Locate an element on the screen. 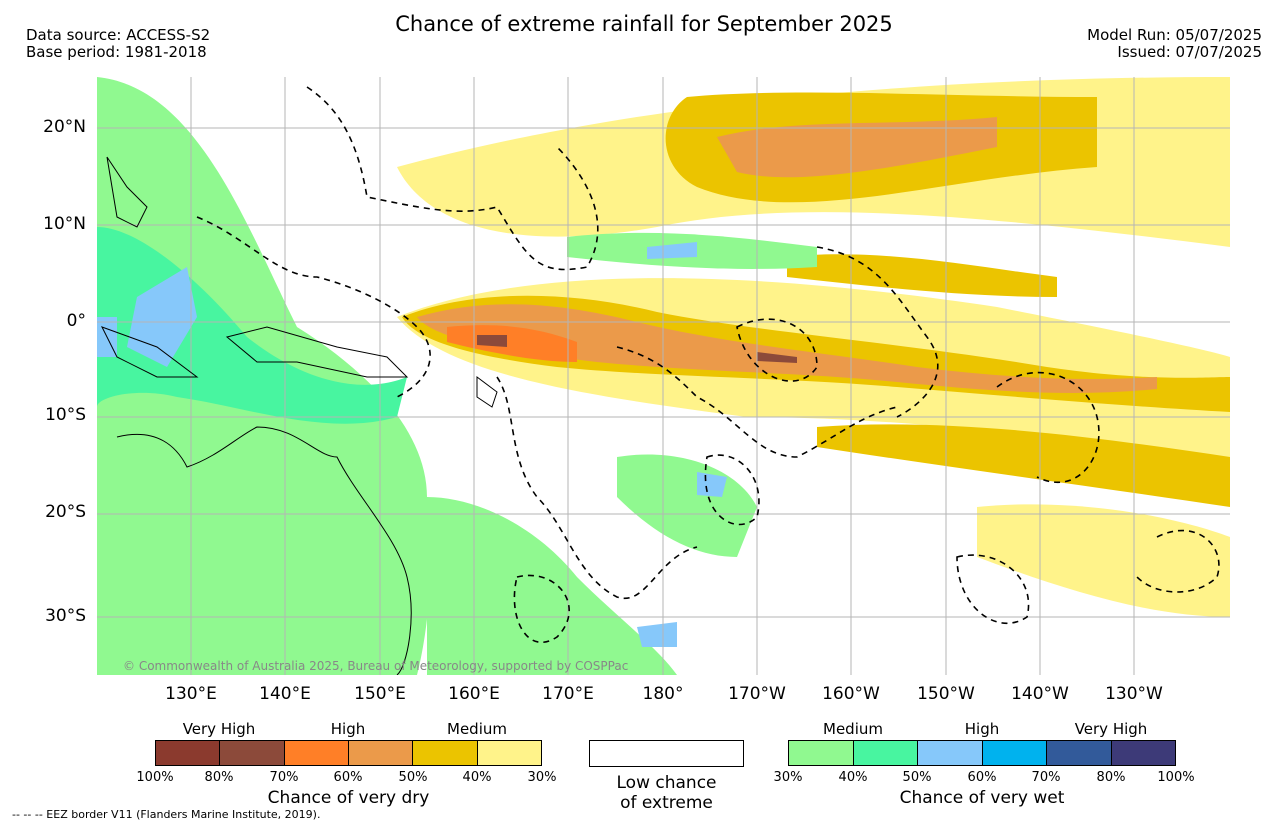 The image size is (1288, 827). low-chance-label: Low chance of extreme is located at coordinates (666, 793).